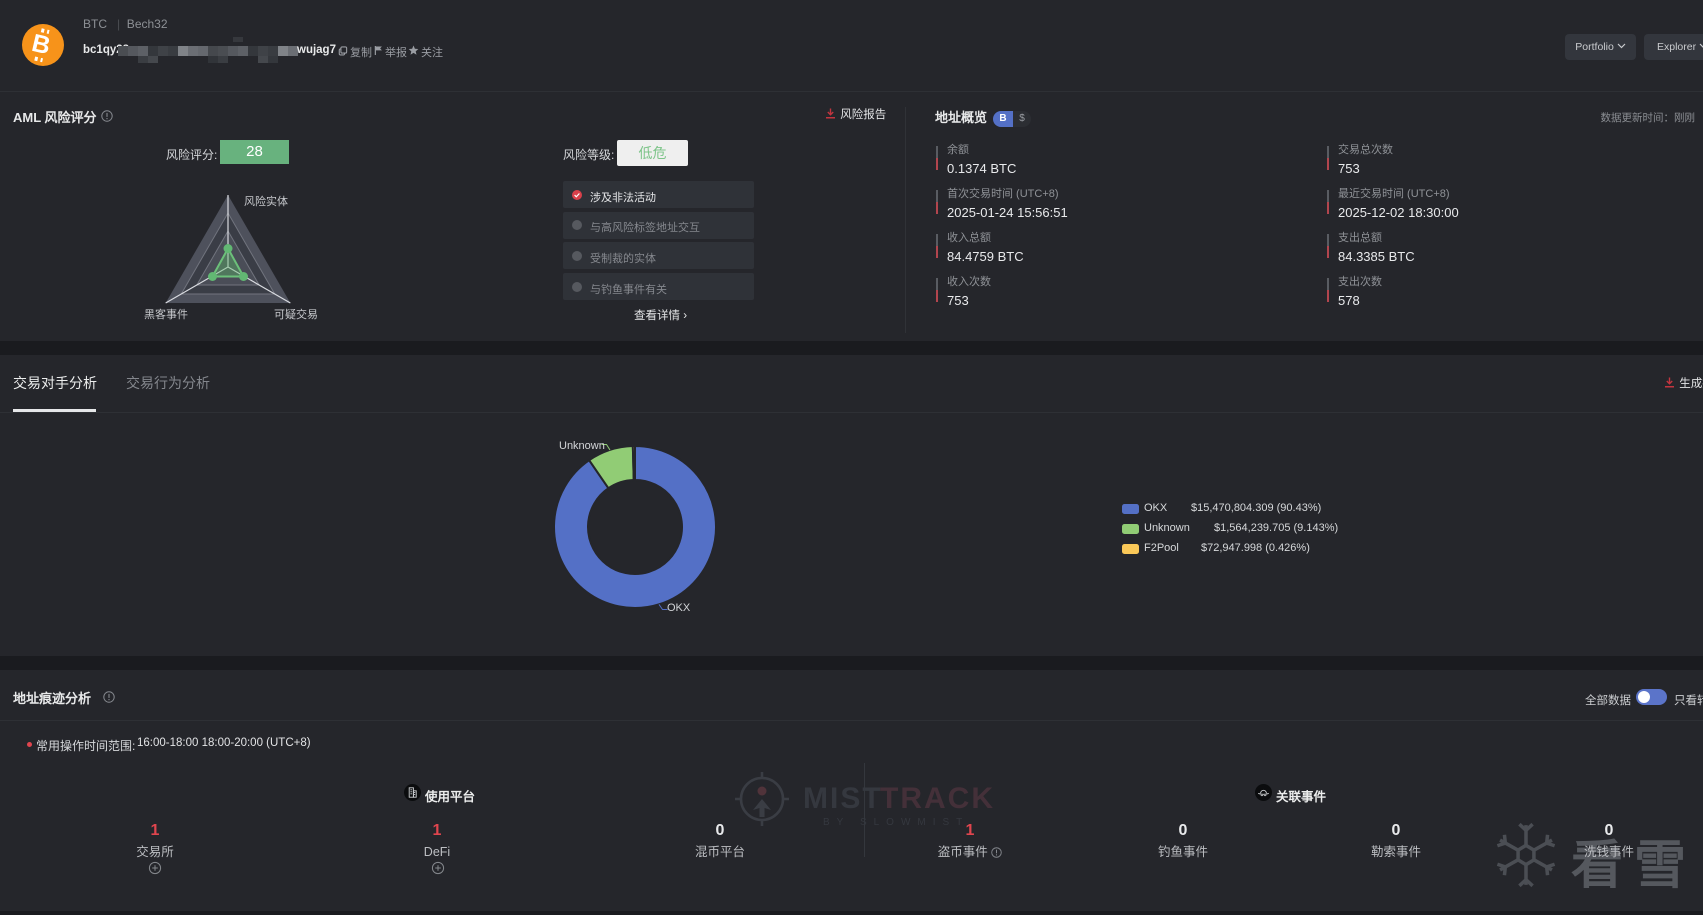 The width and height of the screenshot is (1703, 915). Describe the element at coordinates (896, 822) in the screenshot. I see `svg-text: BY SLOWMIST` at that location.